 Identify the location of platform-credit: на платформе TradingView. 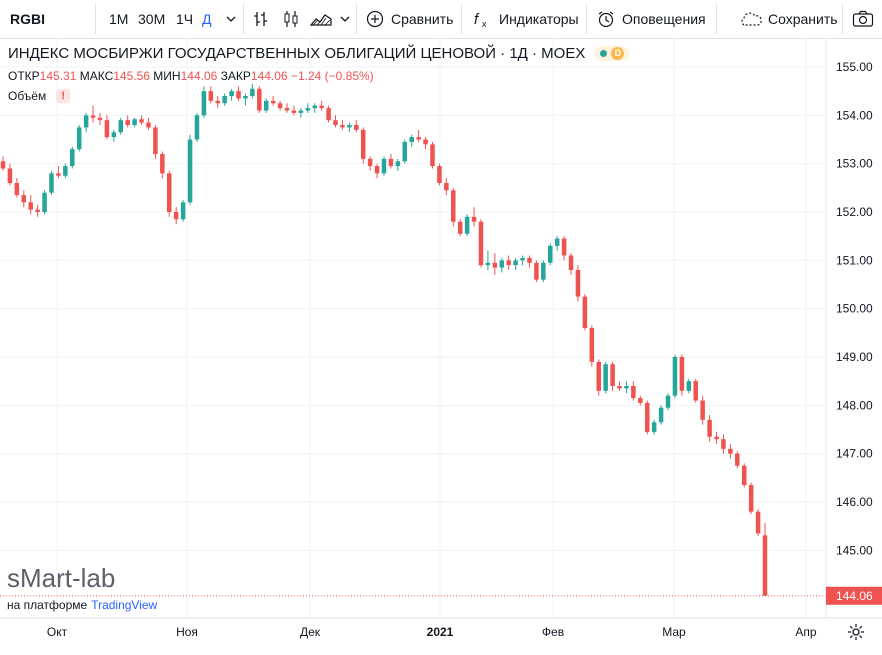
(82, 605).